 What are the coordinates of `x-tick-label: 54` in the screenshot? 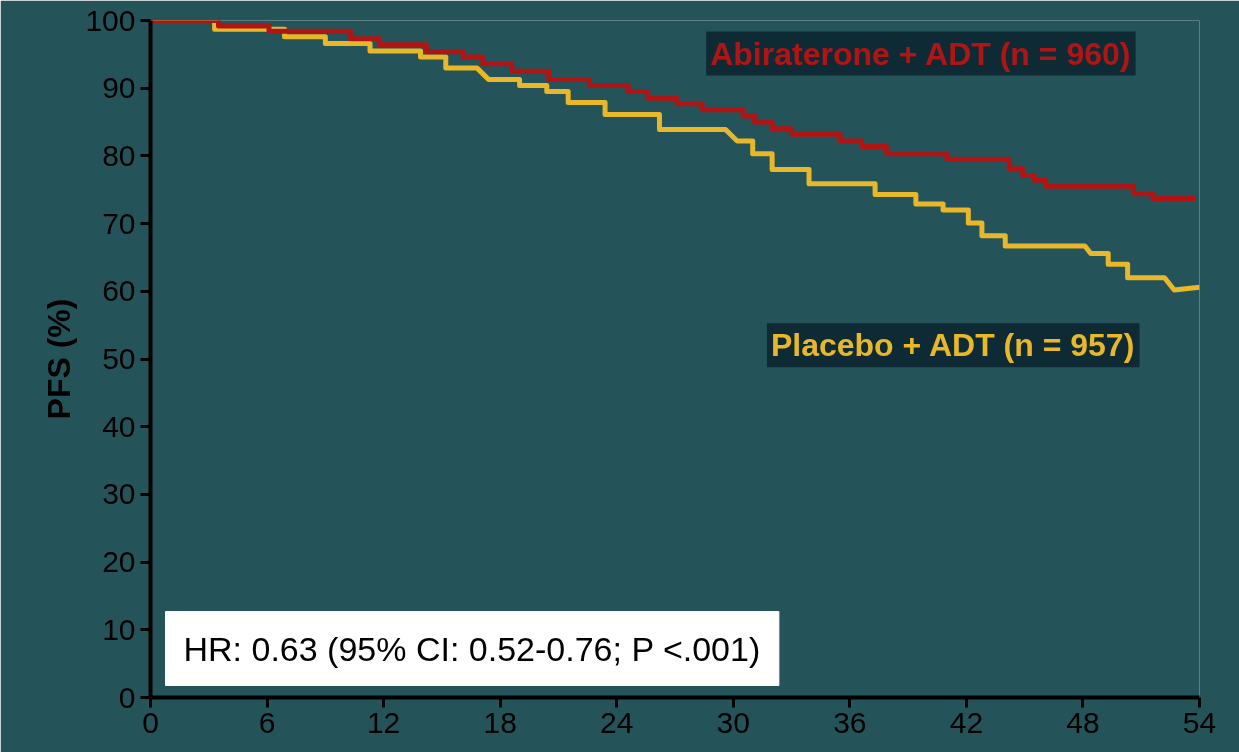 It's located at (1199, 722).